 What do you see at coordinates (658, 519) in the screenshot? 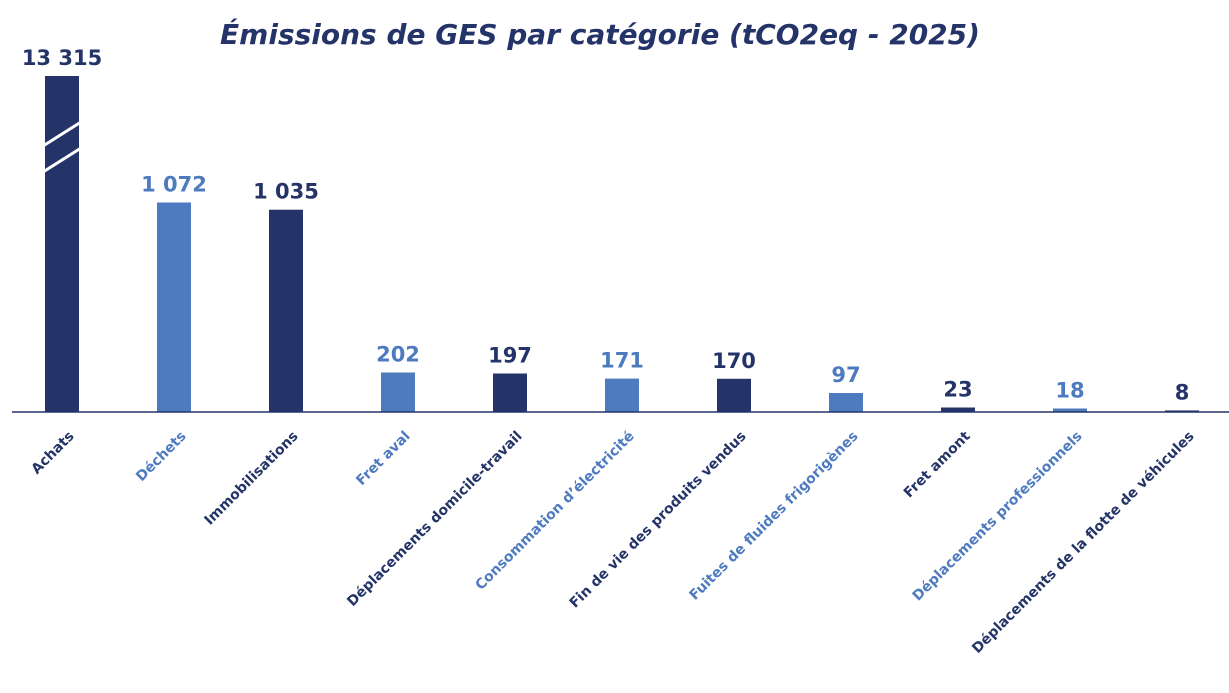
I see `x-tick-label: Fin de vie des produits vendus` at bounding box center [658, 519].